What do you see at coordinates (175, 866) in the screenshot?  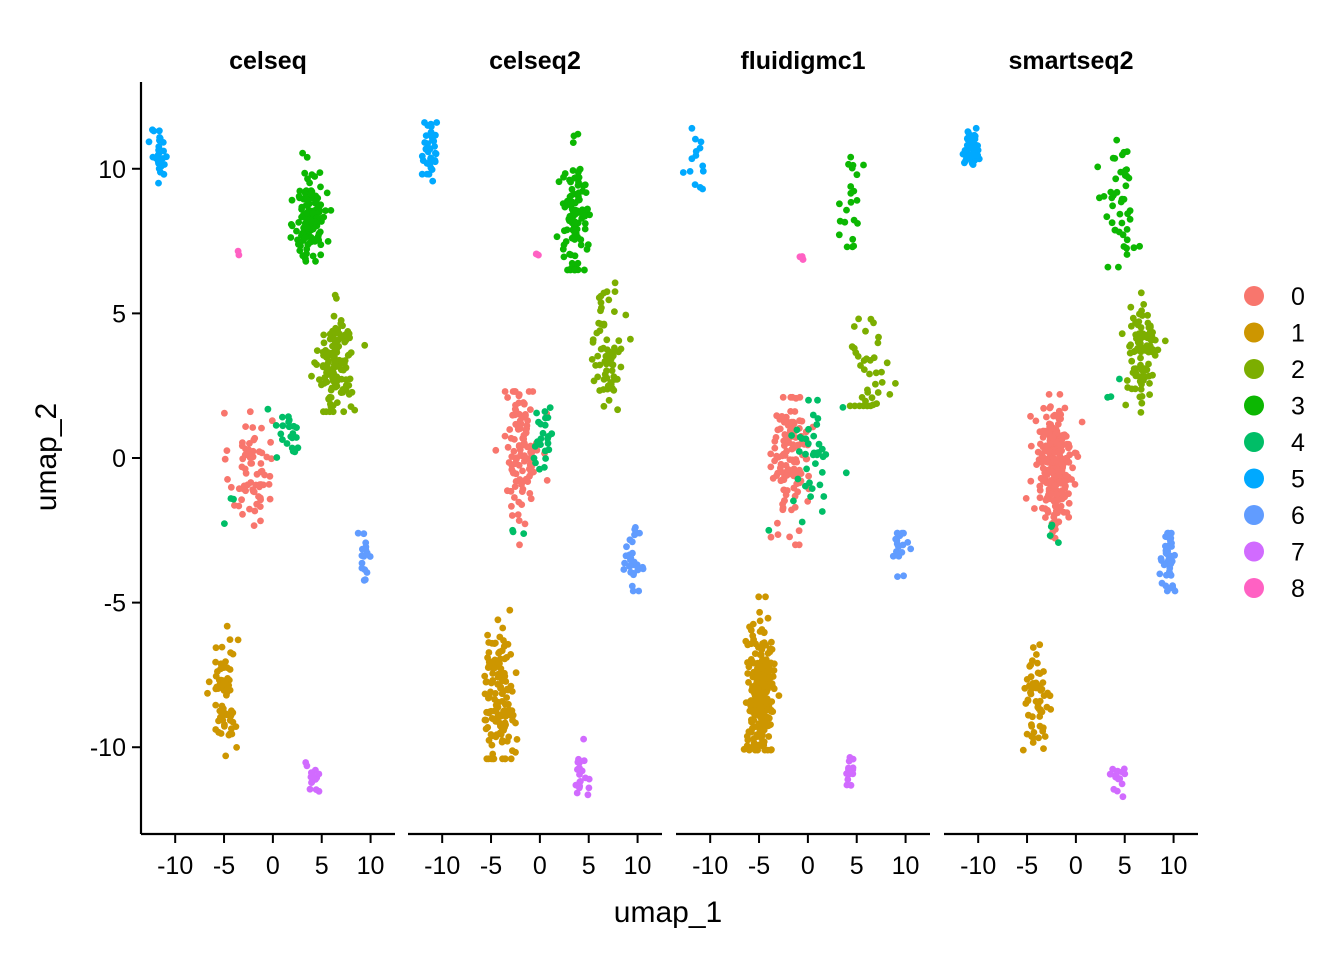 I see `x-tick-label: -10` at bounding box center [175, 866].